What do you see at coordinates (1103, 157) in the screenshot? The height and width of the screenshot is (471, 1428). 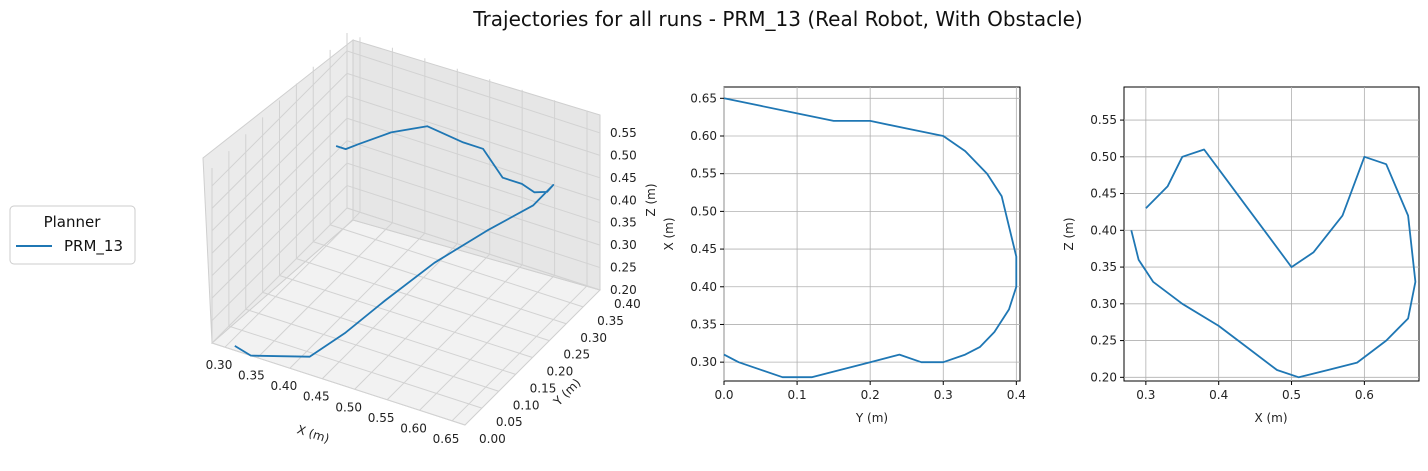 I see `xz-y-tick-label: 0.50` at bounding box center [1103, 157].